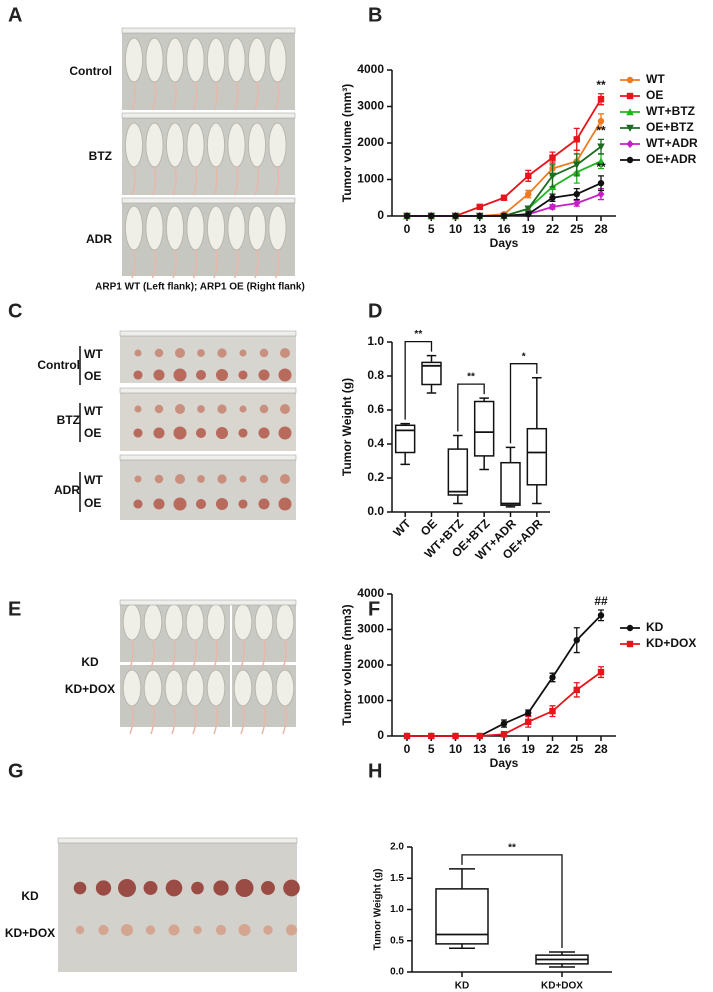 Image resolution: width=713 pixels, height=992 pixels. What do you see at coordinates (655, 627) in the screenshot?
I see `legend-label: KD` at bounding box center [655, 627].